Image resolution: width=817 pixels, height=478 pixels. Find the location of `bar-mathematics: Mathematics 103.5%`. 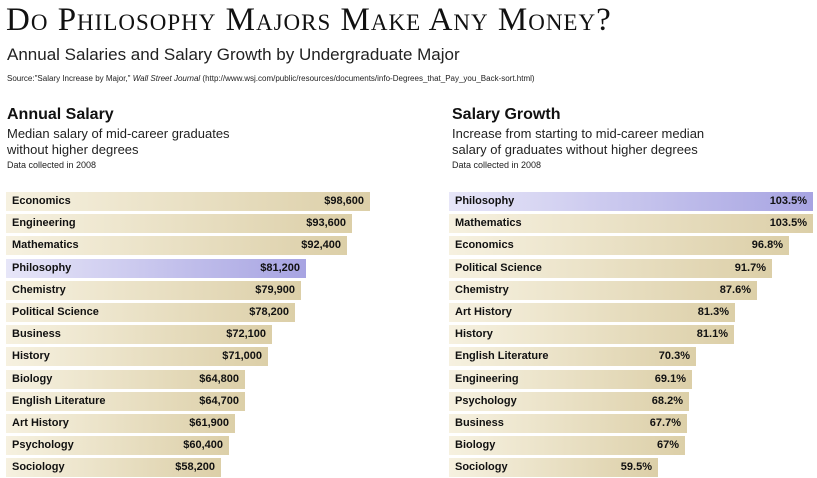

bar-mathematics: Mathematics 103.5% is located at coordinates (631, 223).